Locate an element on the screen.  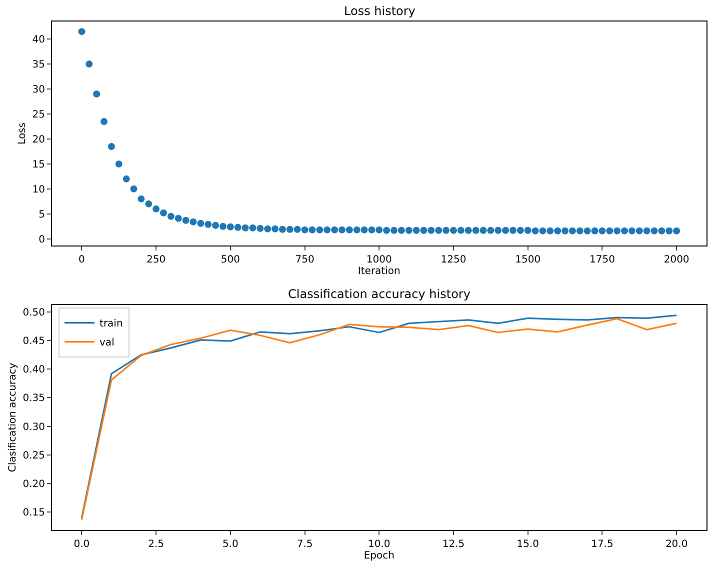
y-tick-label: 5 is located at coordinates (41, 214).